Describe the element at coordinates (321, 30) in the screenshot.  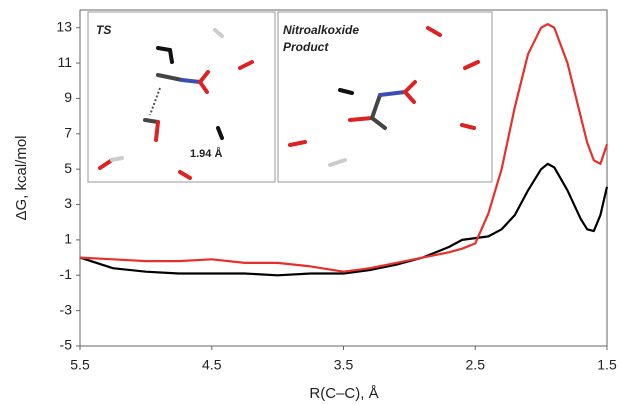
I see `annotation: Nitroalkoxide` at that location.